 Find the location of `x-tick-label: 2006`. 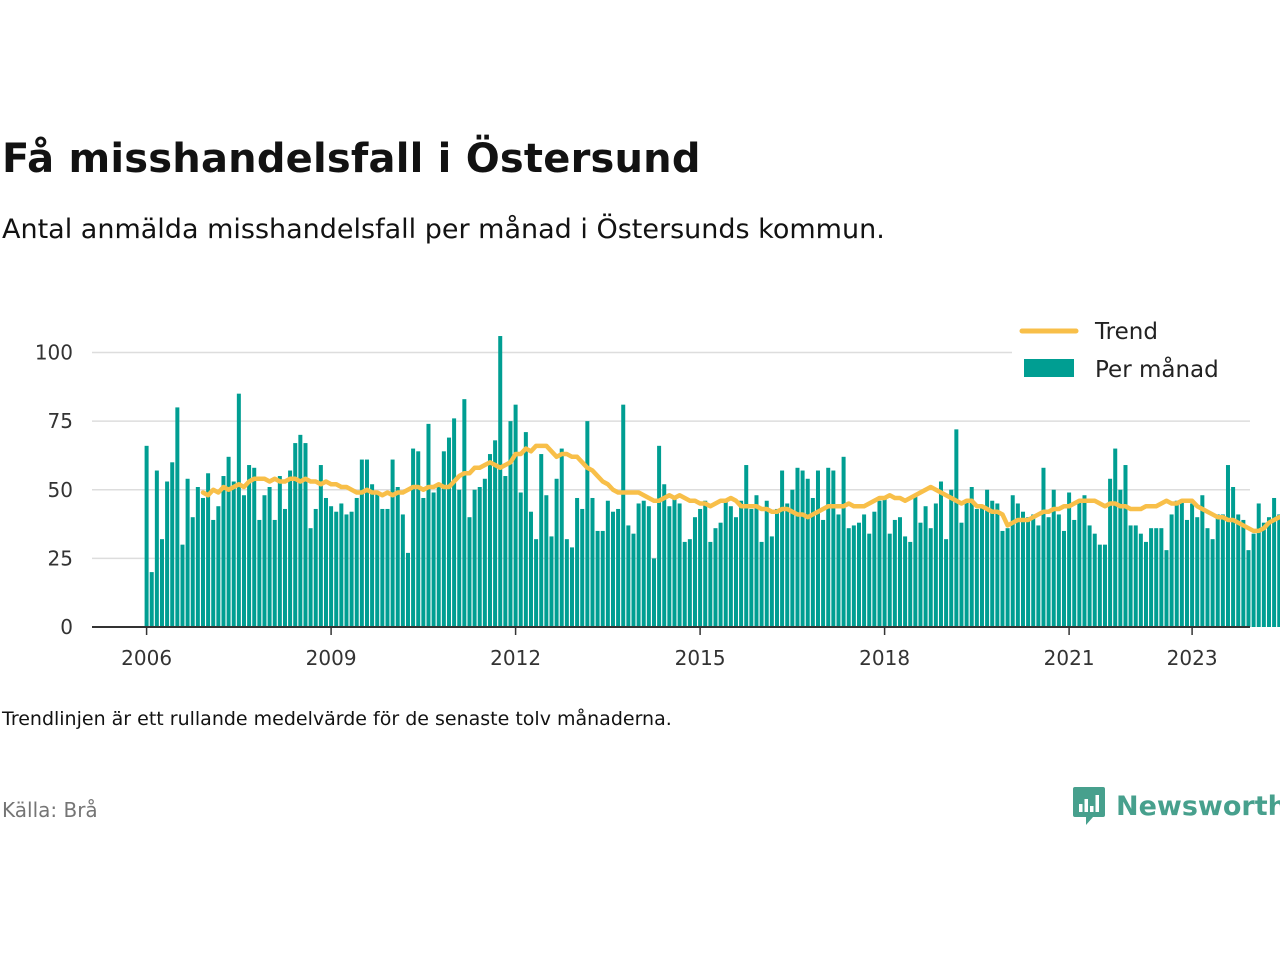

x-tick-label: 2006 is located at coordinates (146, 658).